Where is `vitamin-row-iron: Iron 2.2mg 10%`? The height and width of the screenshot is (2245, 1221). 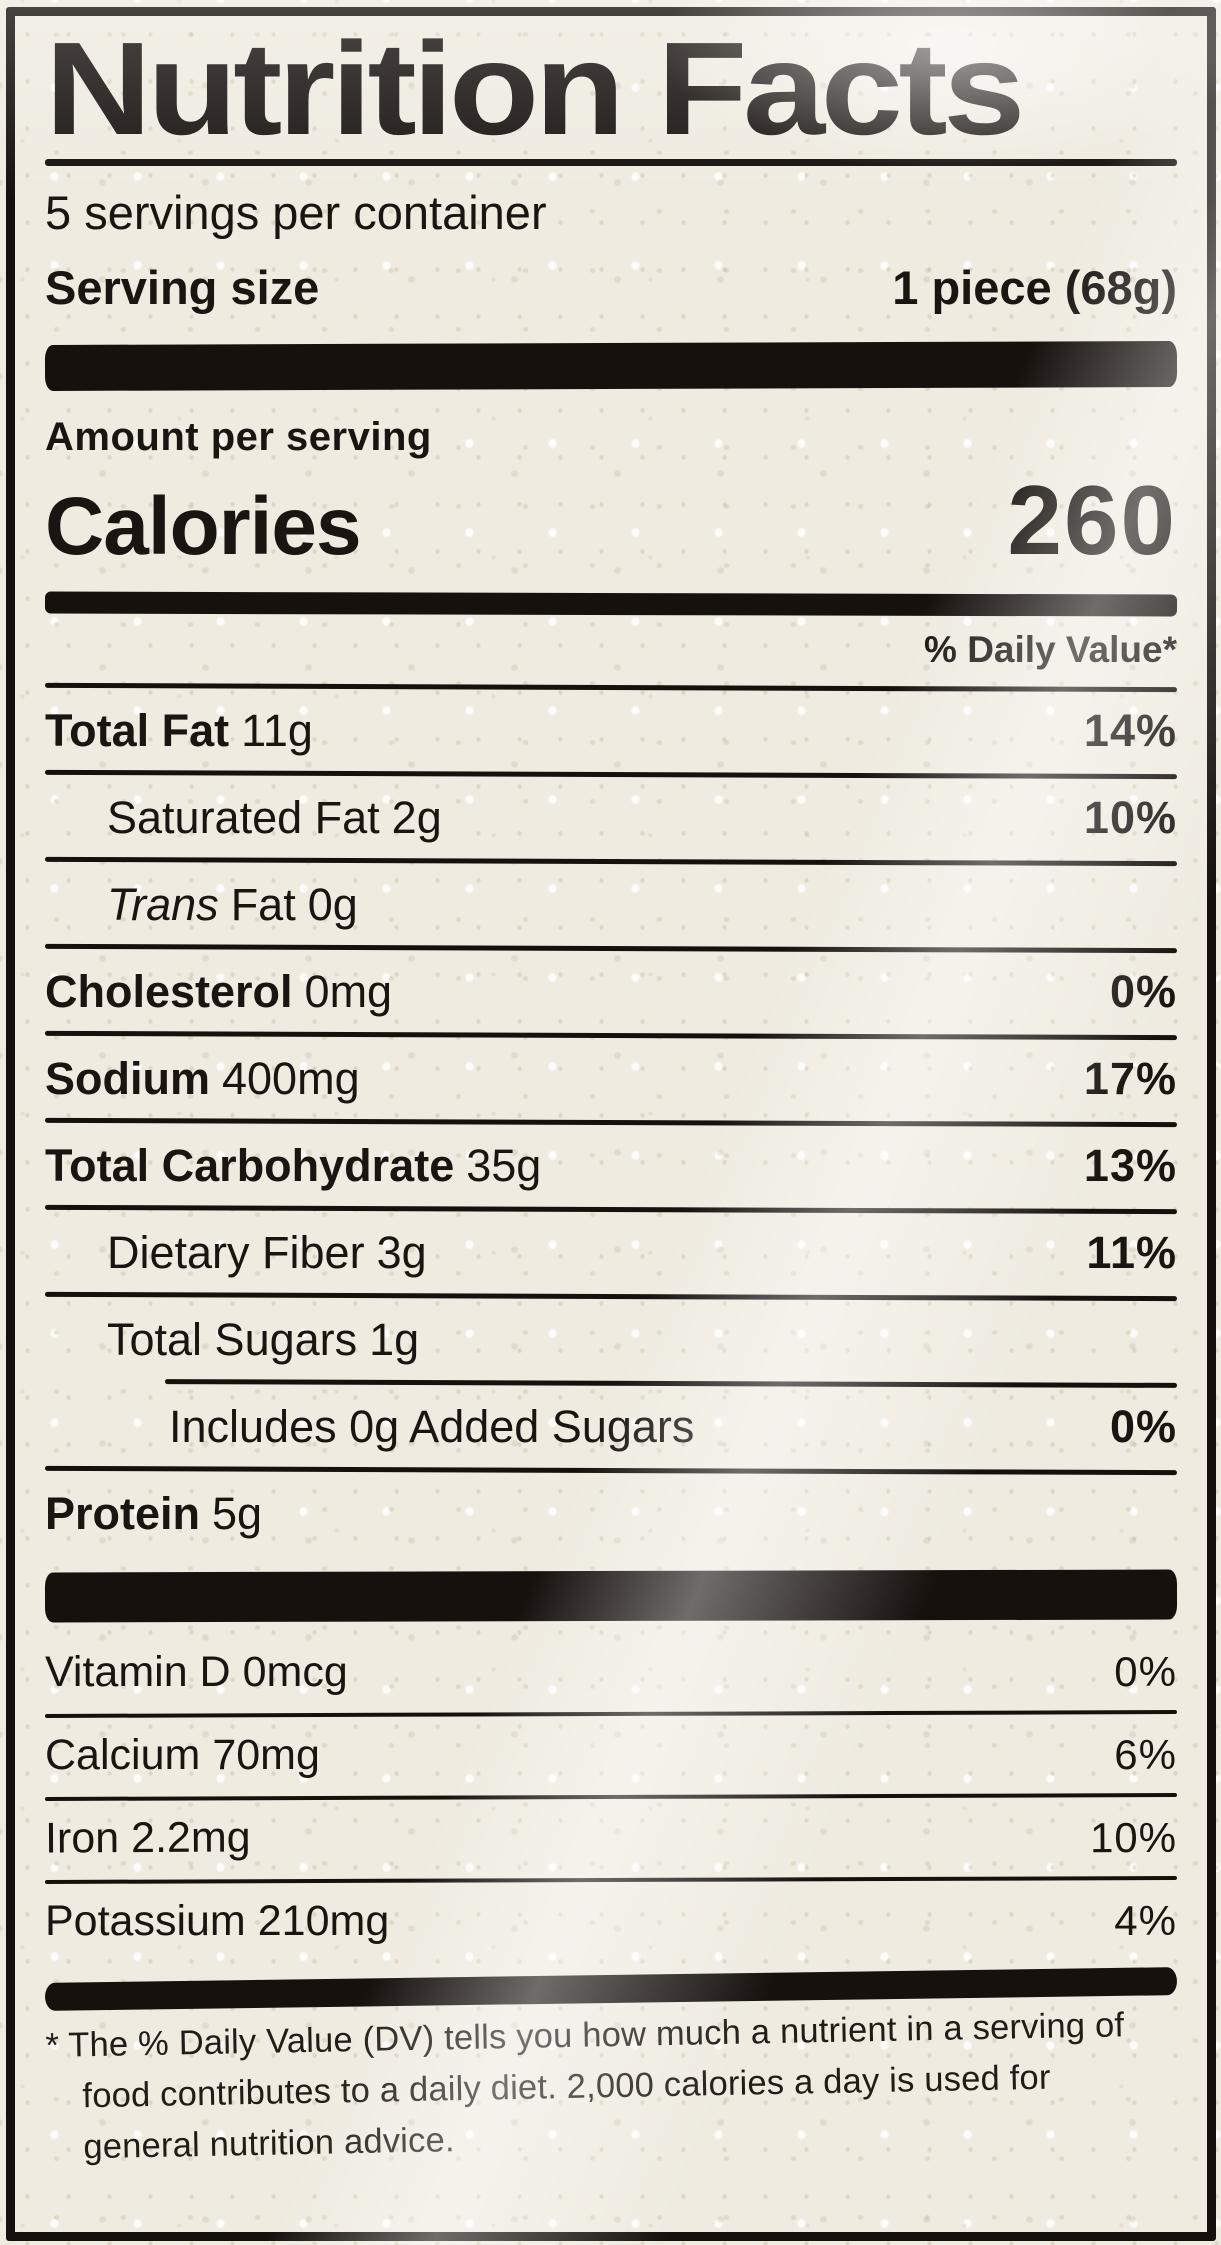
vitamin-row-iron: Iron 2.2mg 10% is located at coordinates (611, 1838).